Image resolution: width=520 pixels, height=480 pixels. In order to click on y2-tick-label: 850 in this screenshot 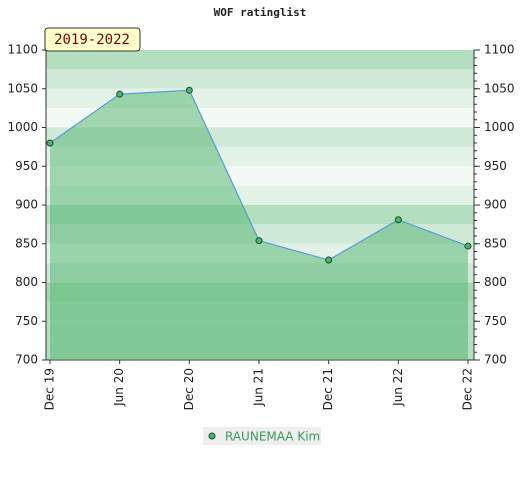, I will do `click(495, 243)`.